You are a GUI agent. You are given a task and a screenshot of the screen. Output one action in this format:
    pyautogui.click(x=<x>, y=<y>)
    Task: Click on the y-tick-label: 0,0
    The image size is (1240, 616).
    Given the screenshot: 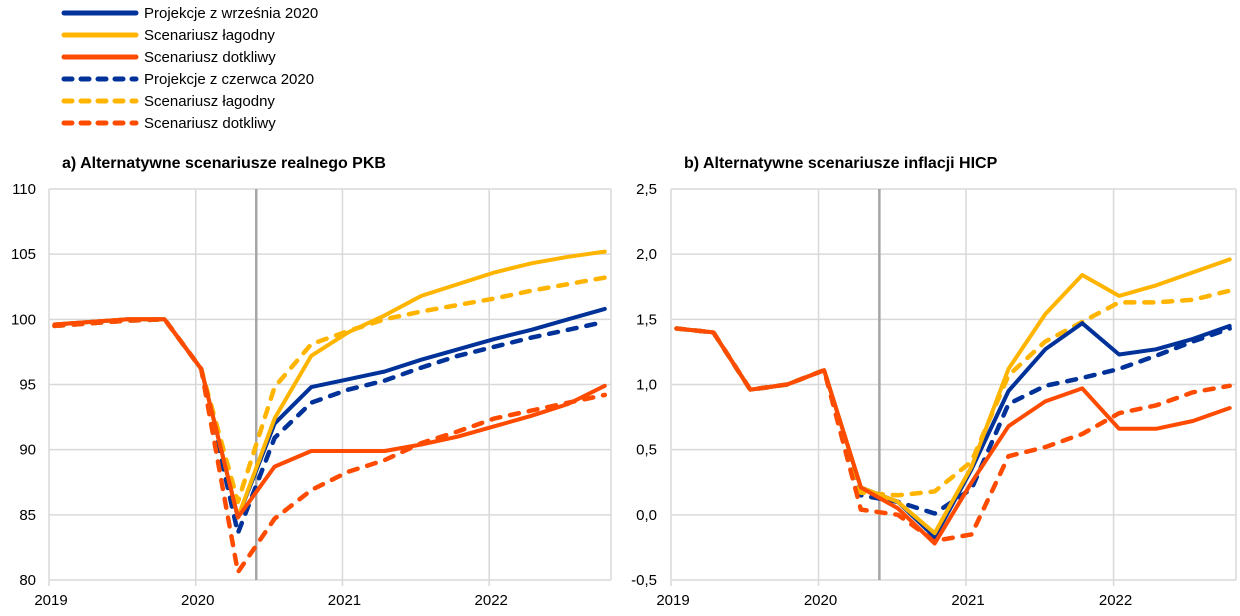 What is the action you would take?
    pyautogui.click(x=646, y=515)
    